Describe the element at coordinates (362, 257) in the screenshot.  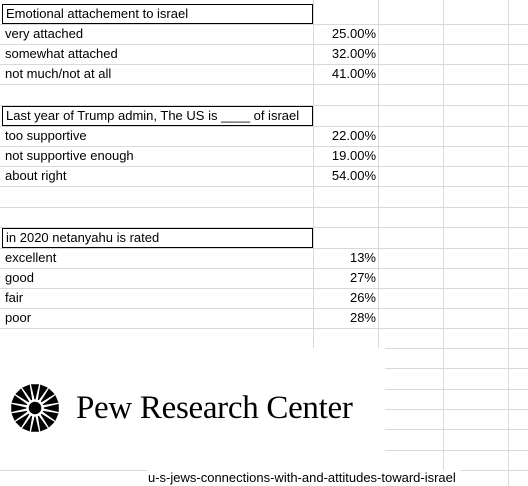
I see `row-value: 13%` at that location.